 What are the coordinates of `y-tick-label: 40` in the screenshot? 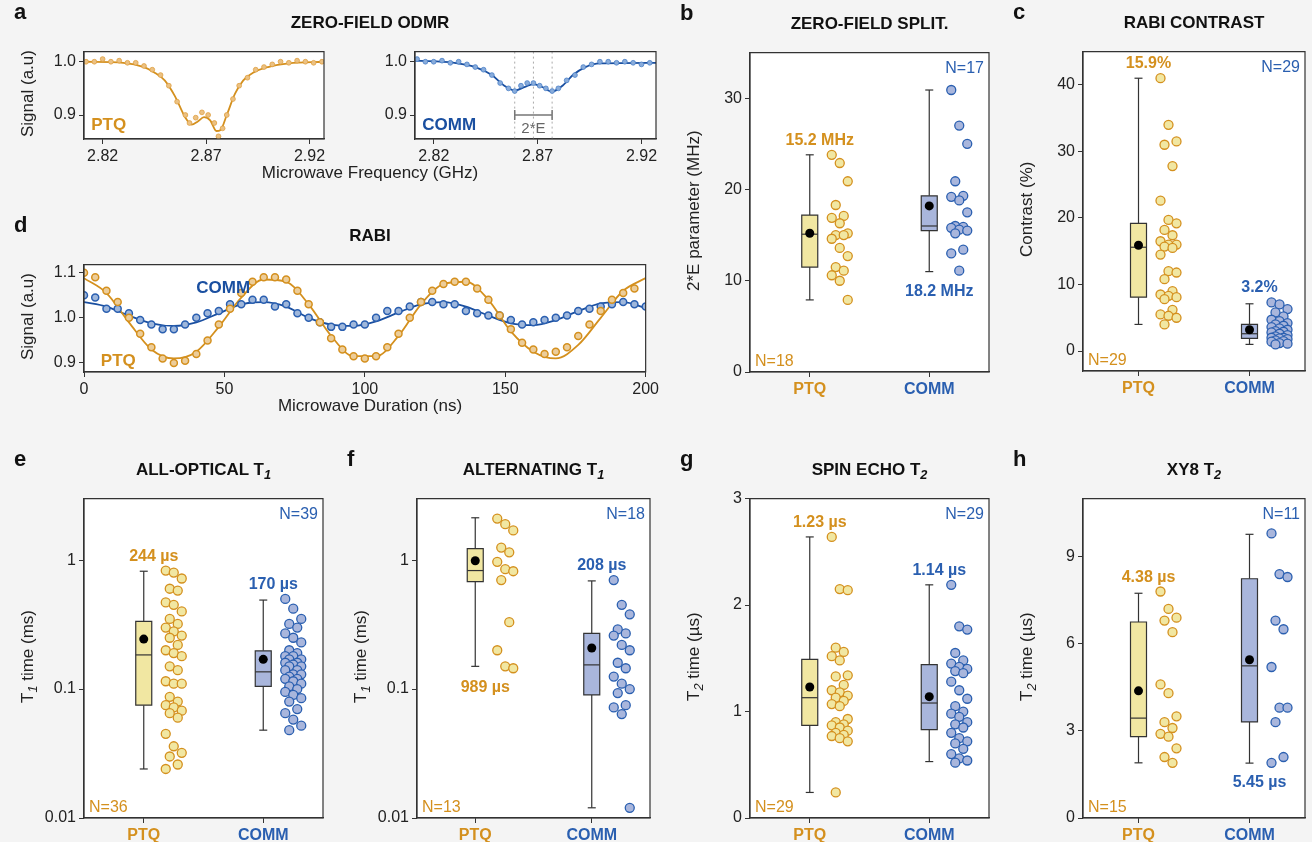 It's located at (1066, 84).